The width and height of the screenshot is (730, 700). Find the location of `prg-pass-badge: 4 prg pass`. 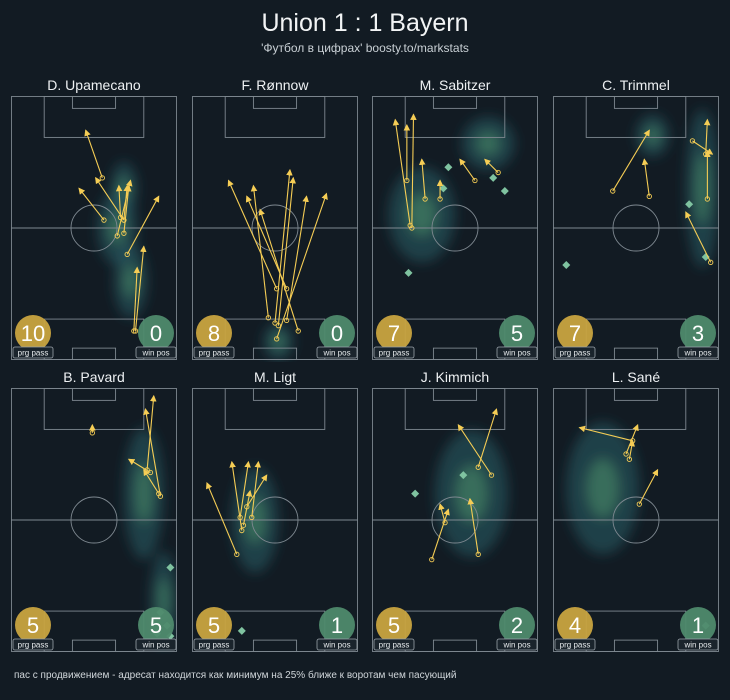

prg-pass-badge: 4 prg pass is located at coordinates (575, 629).